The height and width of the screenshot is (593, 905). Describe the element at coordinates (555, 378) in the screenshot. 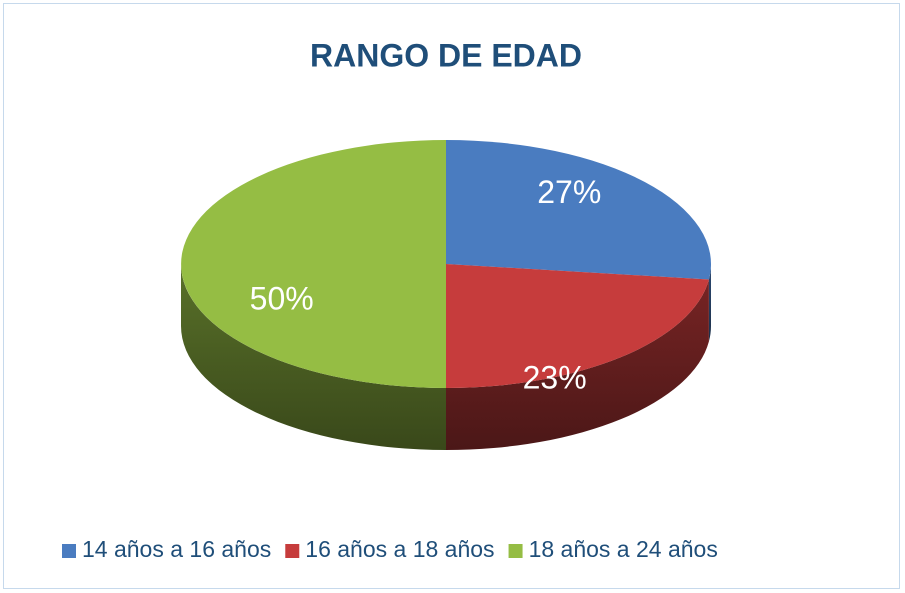

I see `data-label: 23%` at that location.